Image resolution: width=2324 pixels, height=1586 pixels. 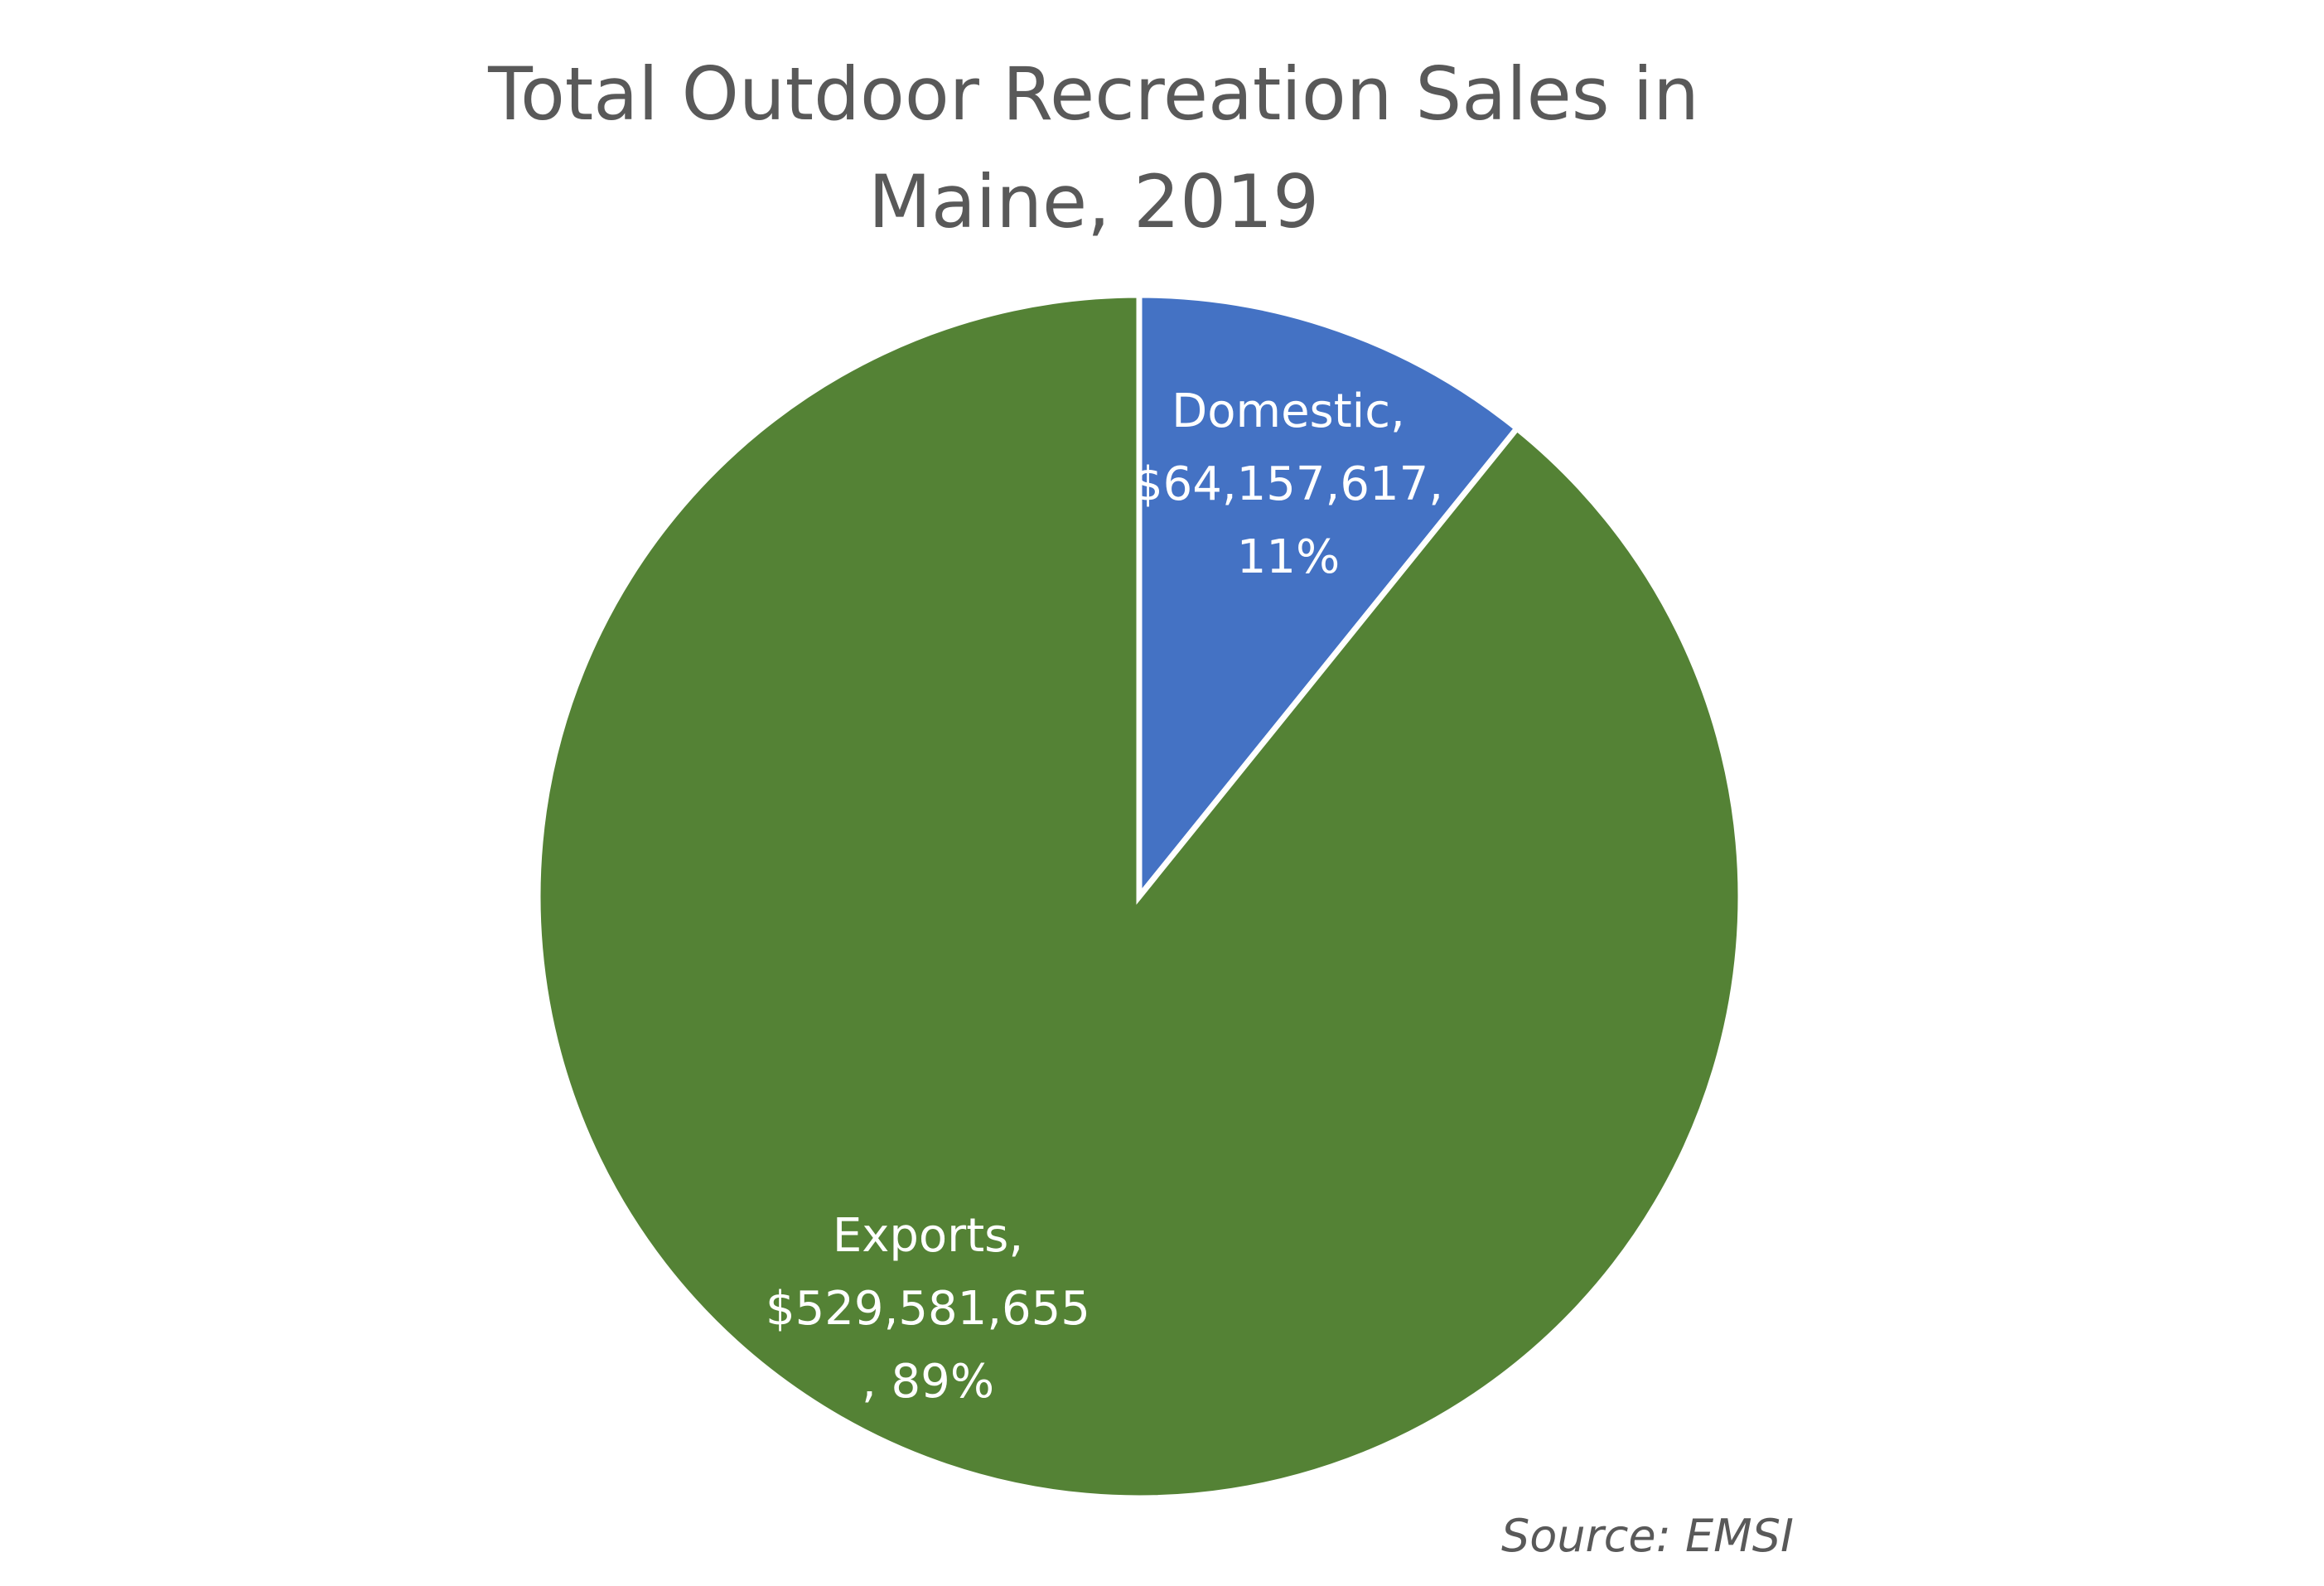 What do you see at coordinates (1288, 411) in the screenshot?
I see `data-label-line: Domestic,` at bounding box center [1288, 411].